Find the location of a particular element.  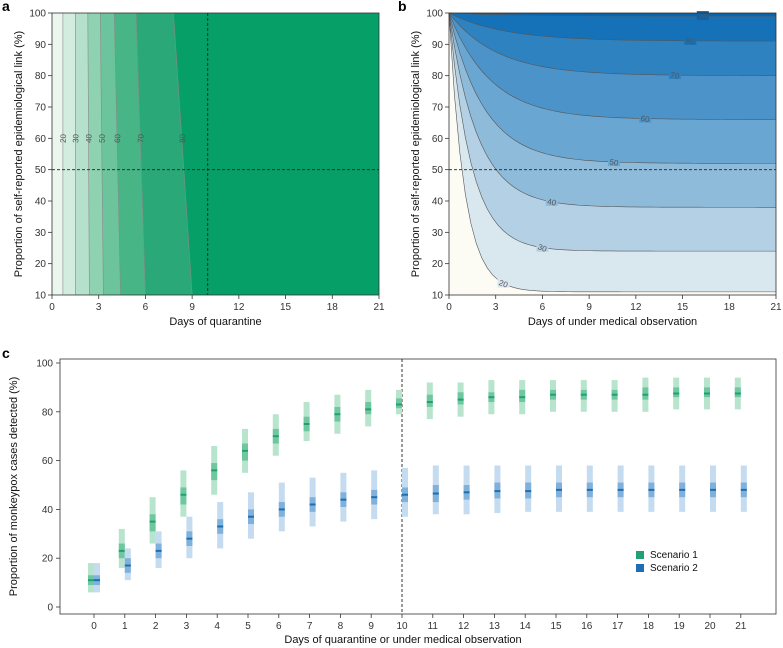

panel-a-x-tick-label: 9 is located at coordinates (192, 307).